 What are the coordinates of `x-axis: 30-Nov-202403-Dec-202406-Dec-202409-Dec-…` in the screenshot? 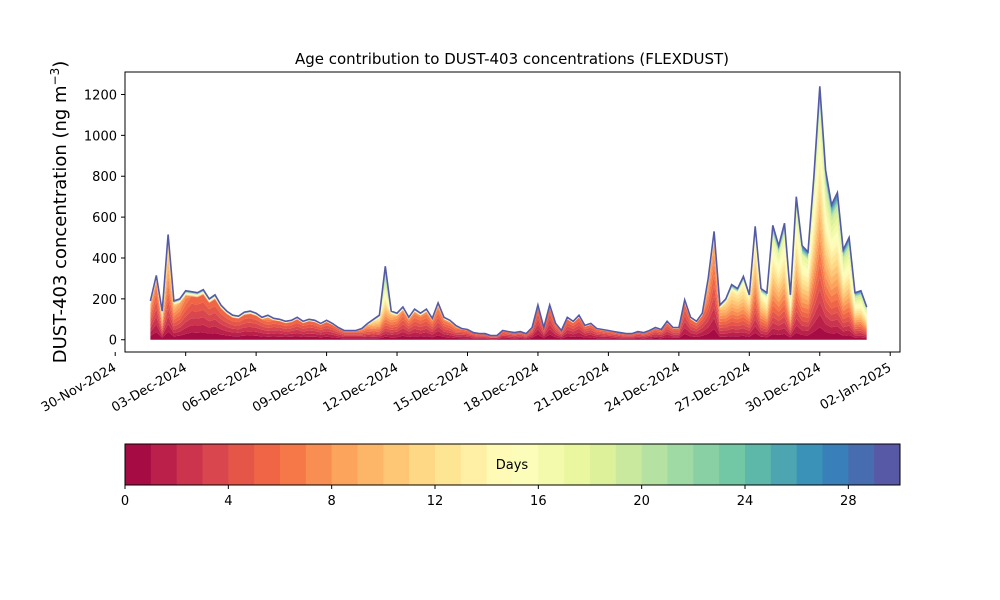 It's located at (466, 384).